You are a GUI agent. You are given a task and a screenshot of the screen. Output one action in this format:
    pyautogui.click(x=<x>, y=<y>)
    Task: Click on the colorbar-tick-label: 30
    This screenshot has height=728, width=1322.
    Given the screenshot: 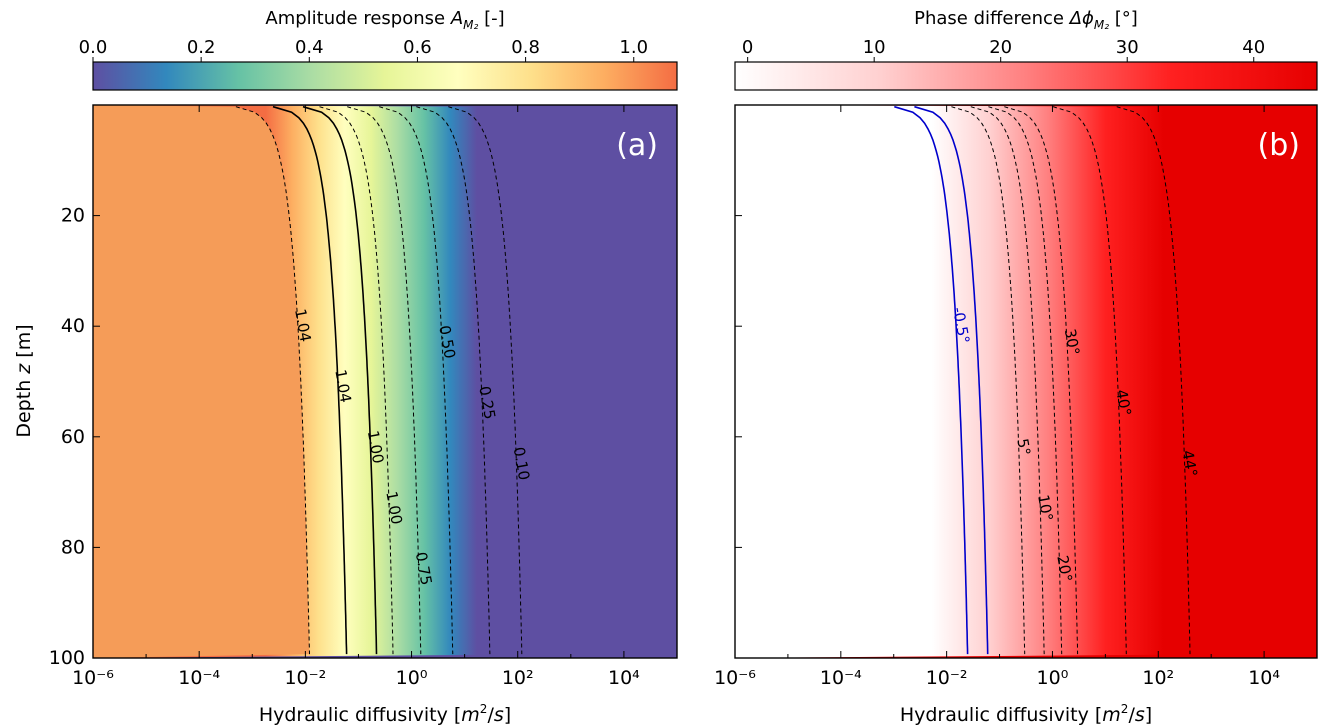 What is the action you would take?
    pyautogui.click(x=1127, y=47)
    